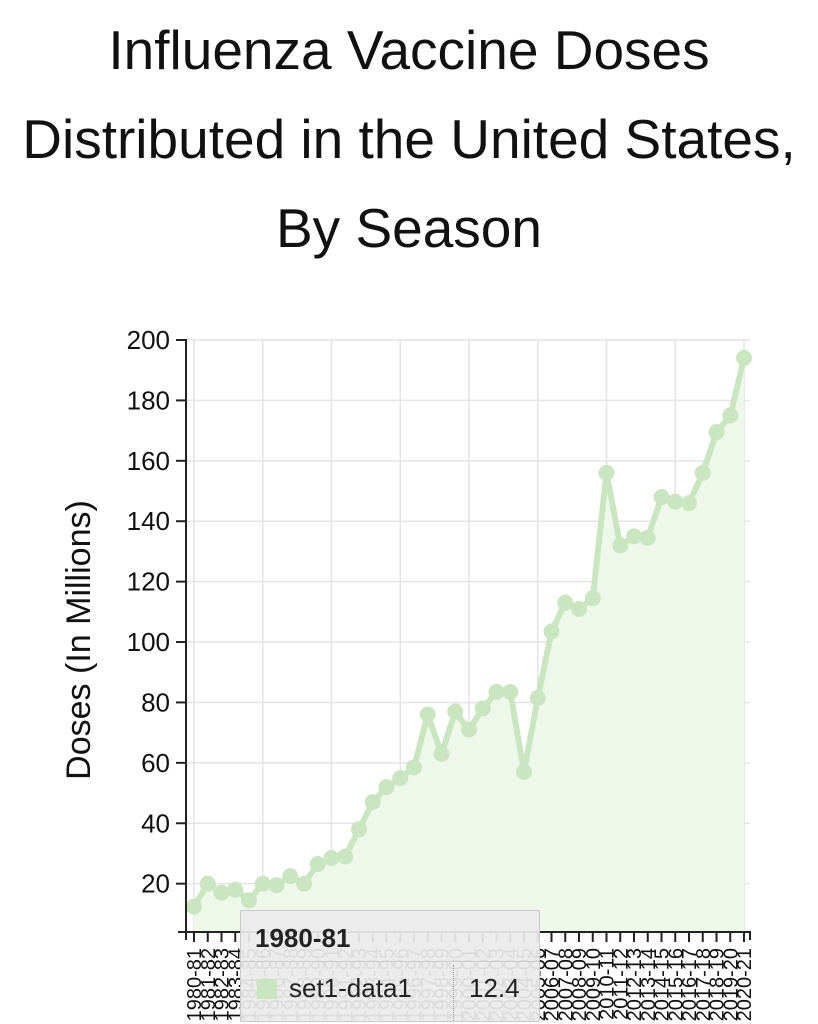  Describe the element at coordinates (390, 961) in the screenshot. I see `tooltip-divider` at that location.